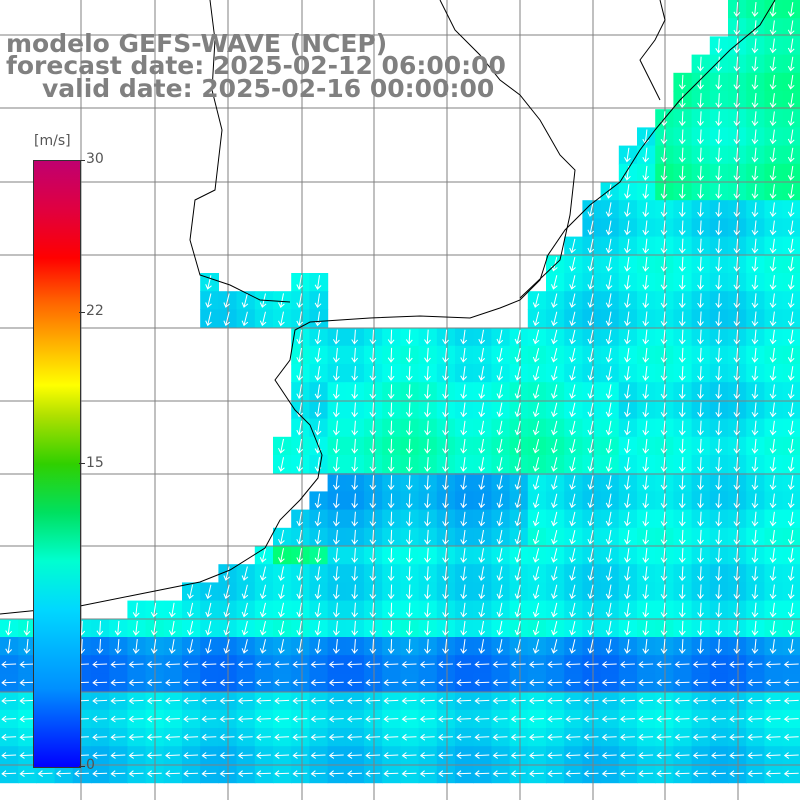  I want to click on forecast-date: forecast date: 2025-02-12 06:00:00, so click(256, 65).